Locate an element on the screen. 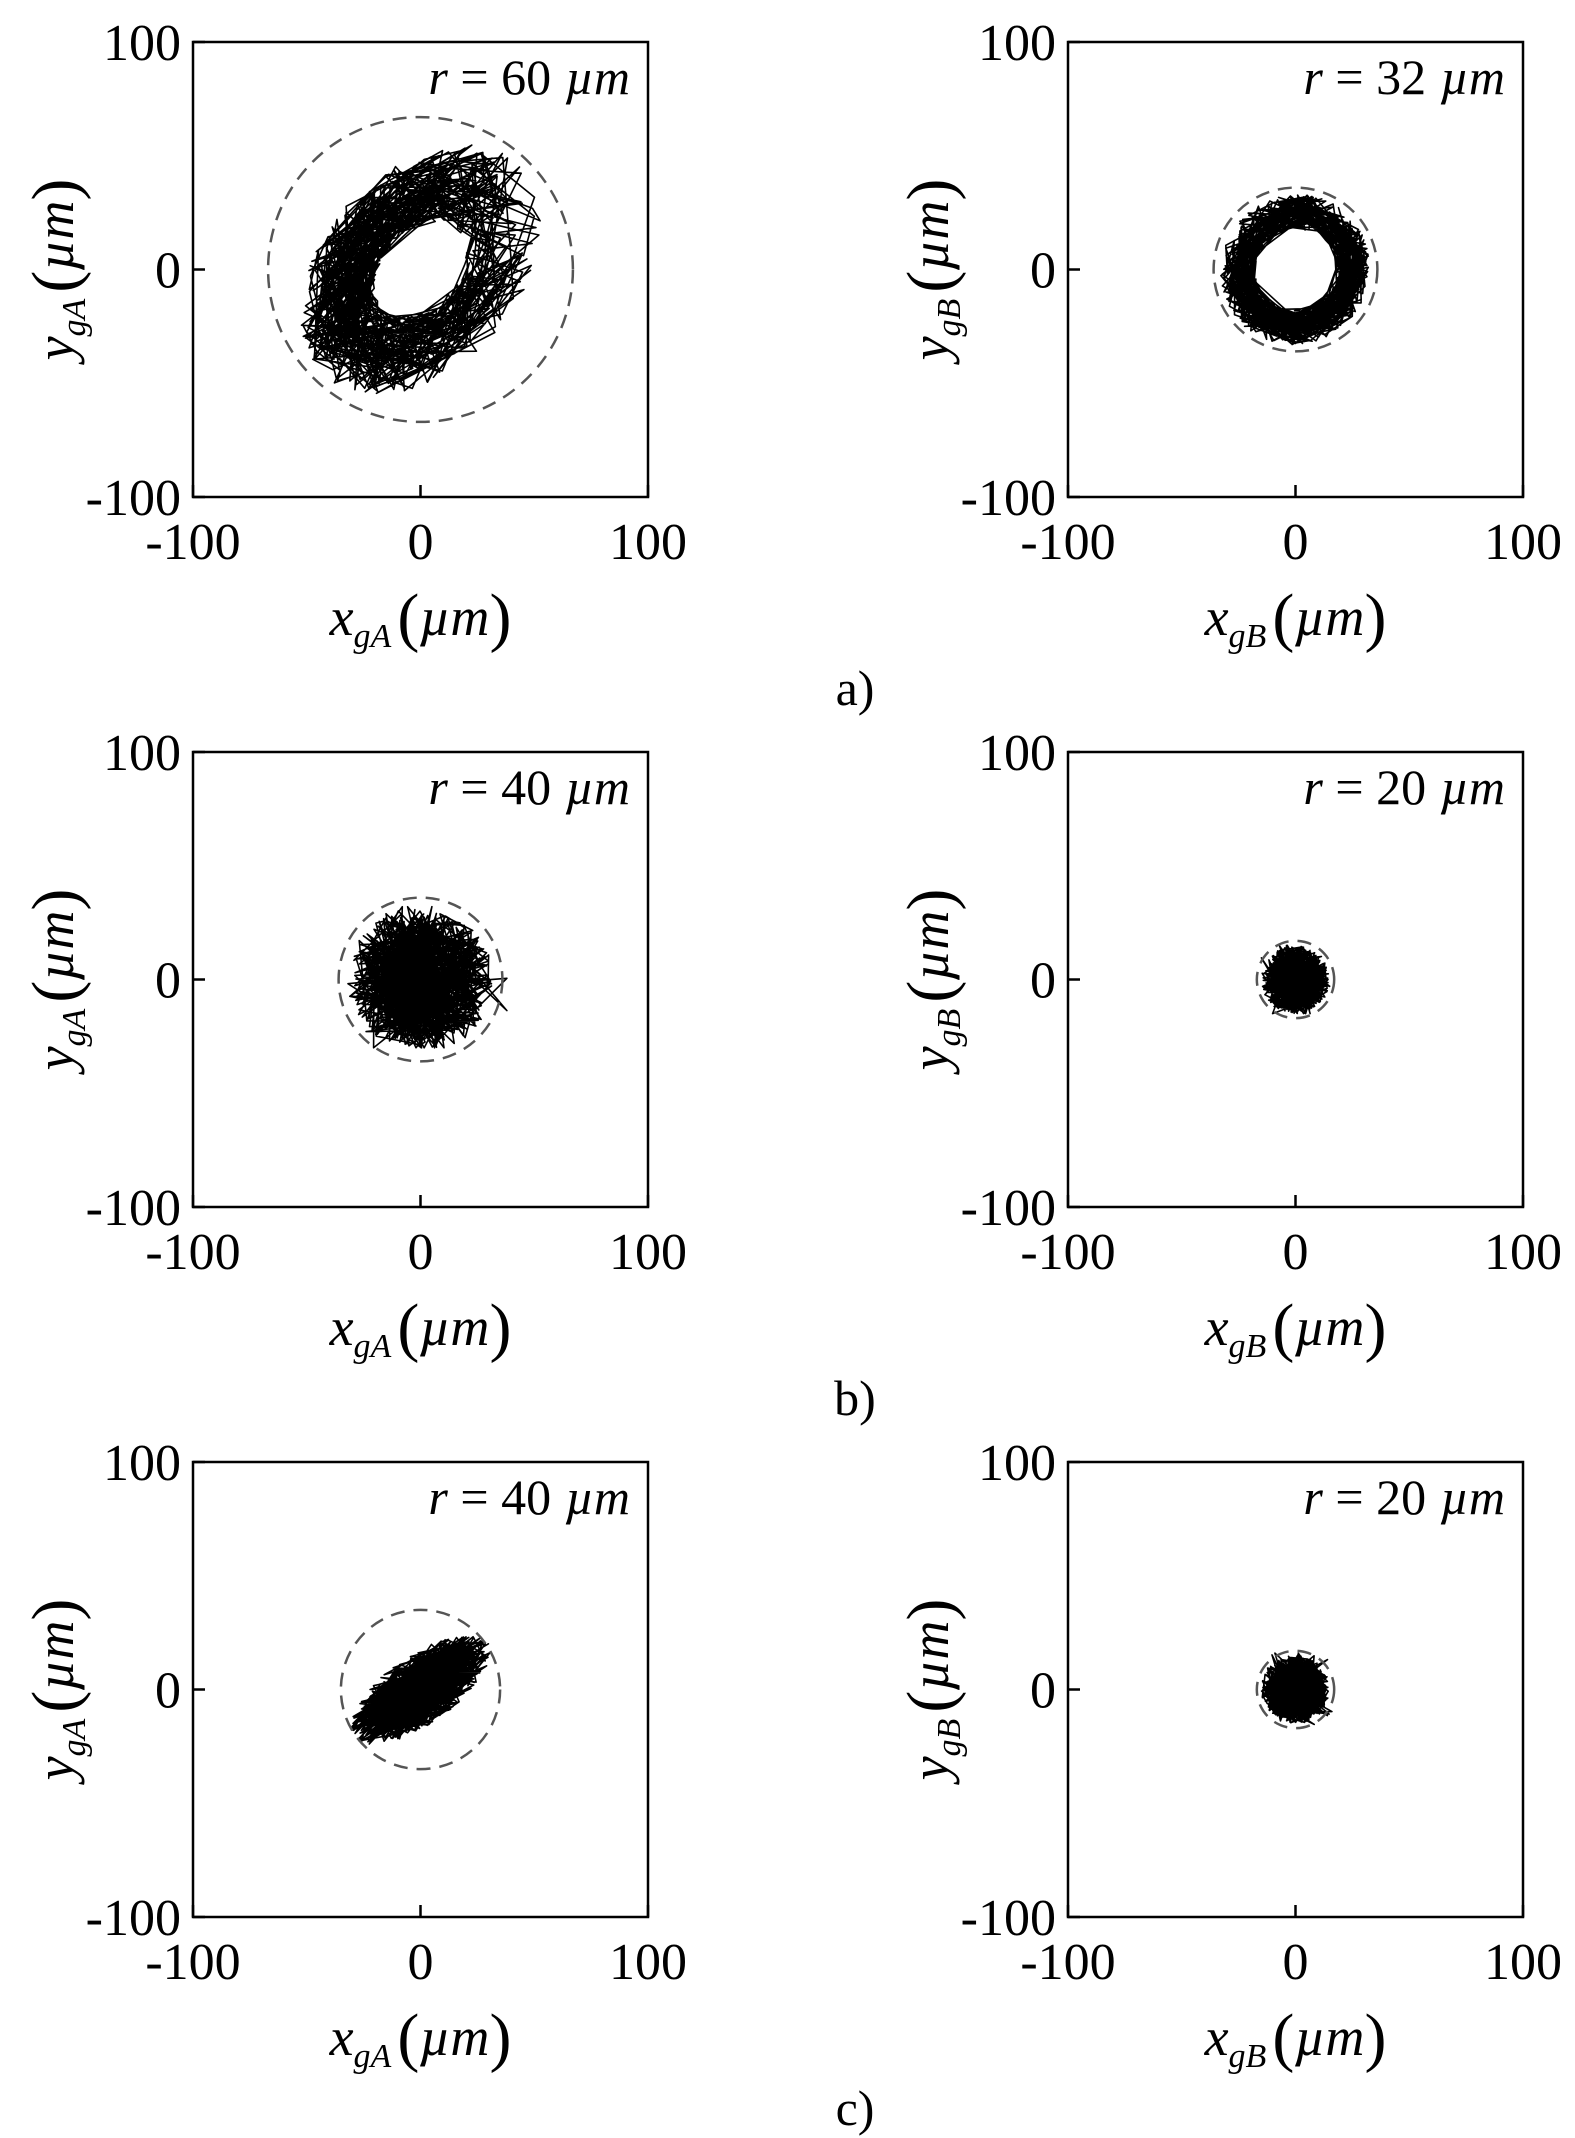 Image resolution: width=1575 pixels, height=2138 pixels. y-axis-label: ygA (µm) is located at coordinates (56, 982).